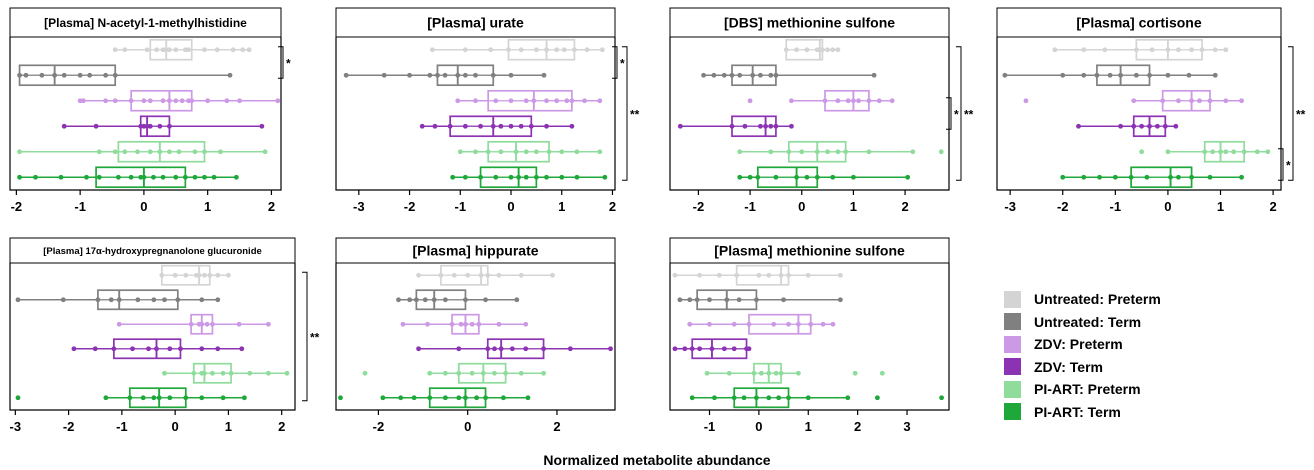 Image resolution: width=1314 pixels, height=470 pixels. I want to click on significance-label: *, so click(288, 64).